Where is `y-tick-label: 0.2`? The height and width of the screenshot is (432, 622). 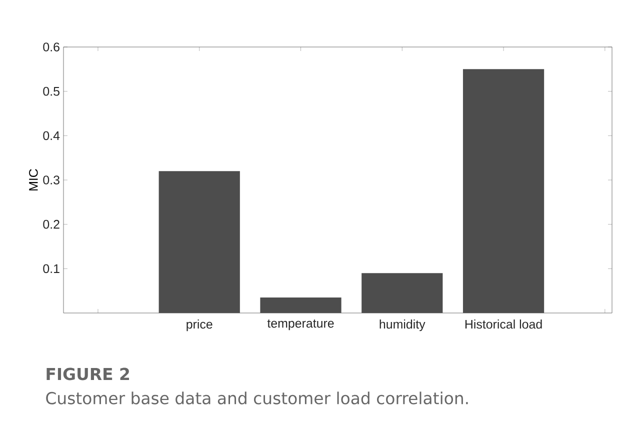
y-tick-label: 0.2 is located at coordinates (51, 224).